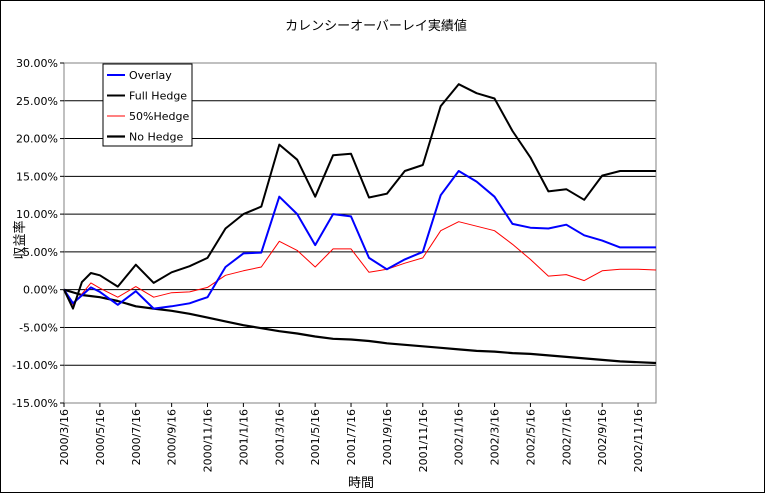 The image size is (765, 493). I want to click on x-tick-label: 2001/1/16, so click(243, 437).